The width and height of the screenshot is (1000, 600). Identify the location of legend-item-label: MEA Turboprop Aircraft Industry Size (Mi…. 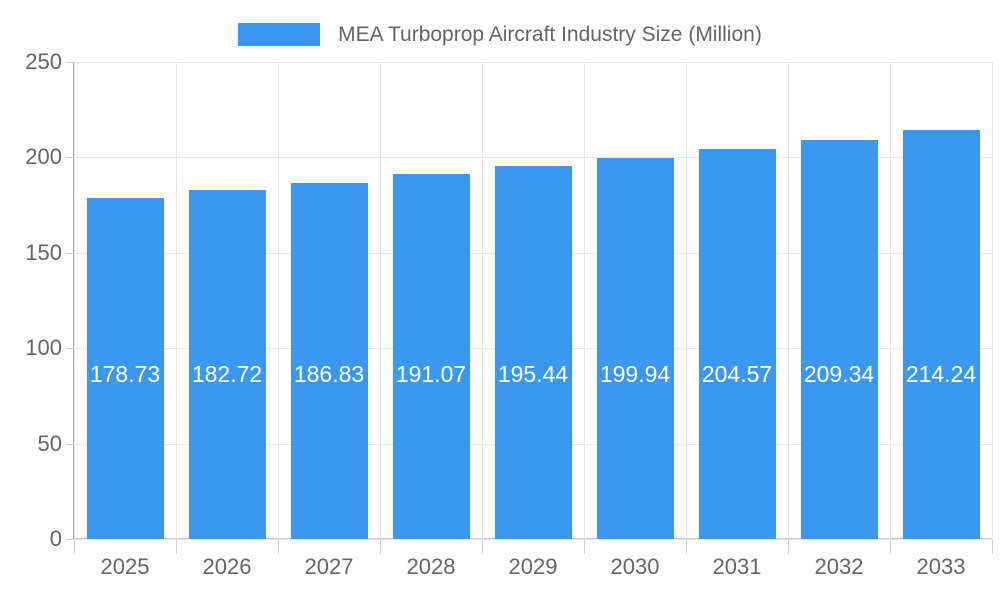
(550, 34).